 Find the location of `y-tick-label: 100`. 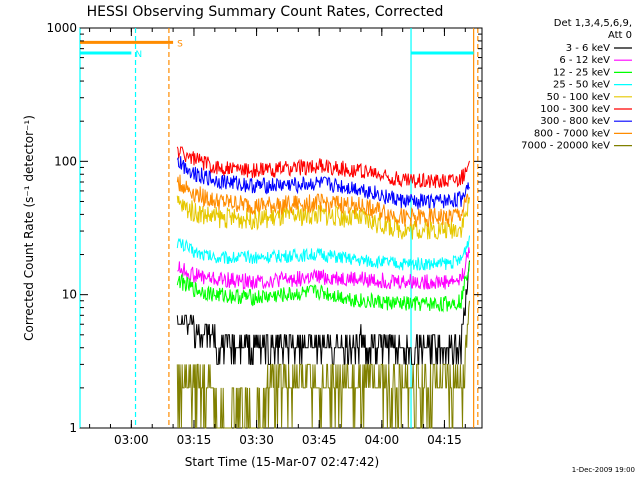

y-tick-label: 100 is located at coordinates (65, 161).